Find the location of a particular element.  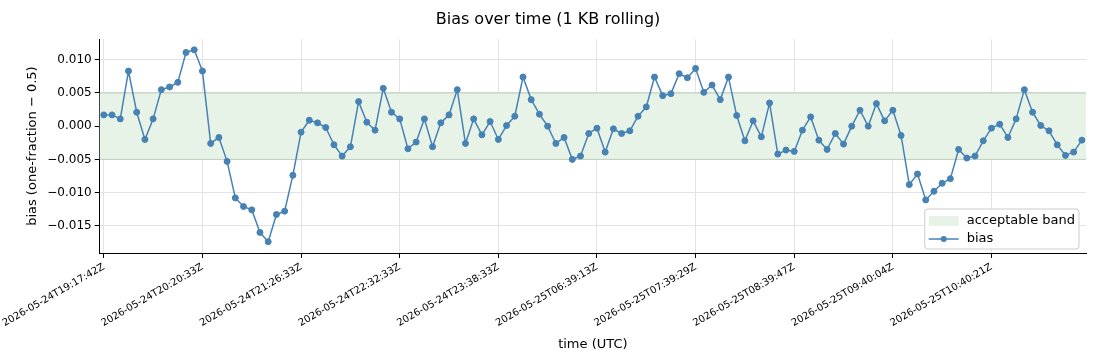

legend-label: acceptable band is located at coordinates (1020, 220).